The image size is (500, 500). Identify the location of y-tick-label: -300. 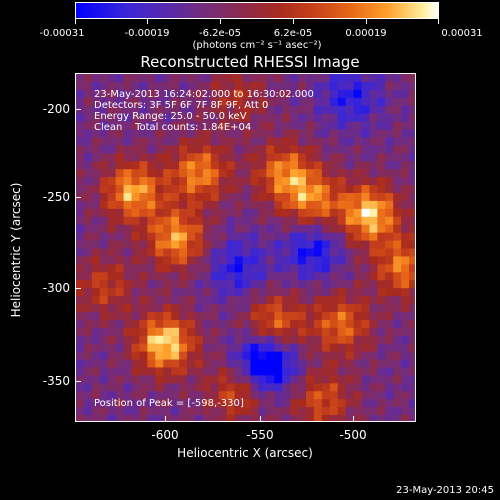
(56, 288).